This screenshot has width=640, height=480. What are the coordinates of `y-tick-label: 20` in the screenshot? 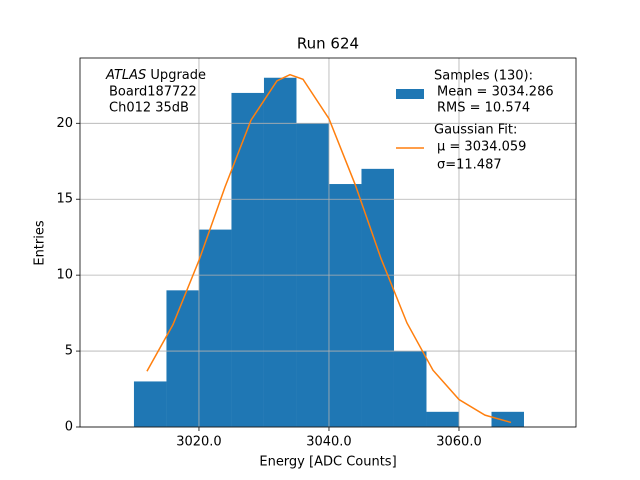 It's located at (64, 123).